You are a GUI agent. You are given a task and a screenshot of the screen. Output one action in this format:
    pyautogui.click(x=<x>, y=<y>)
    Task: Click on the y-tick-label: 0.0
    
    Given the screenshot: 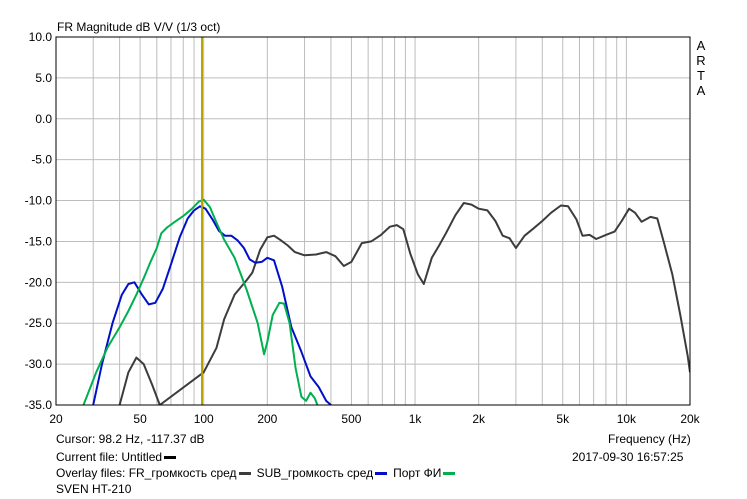 What is the action you would take?
    pyautogui.click(x=43, y=119)
    